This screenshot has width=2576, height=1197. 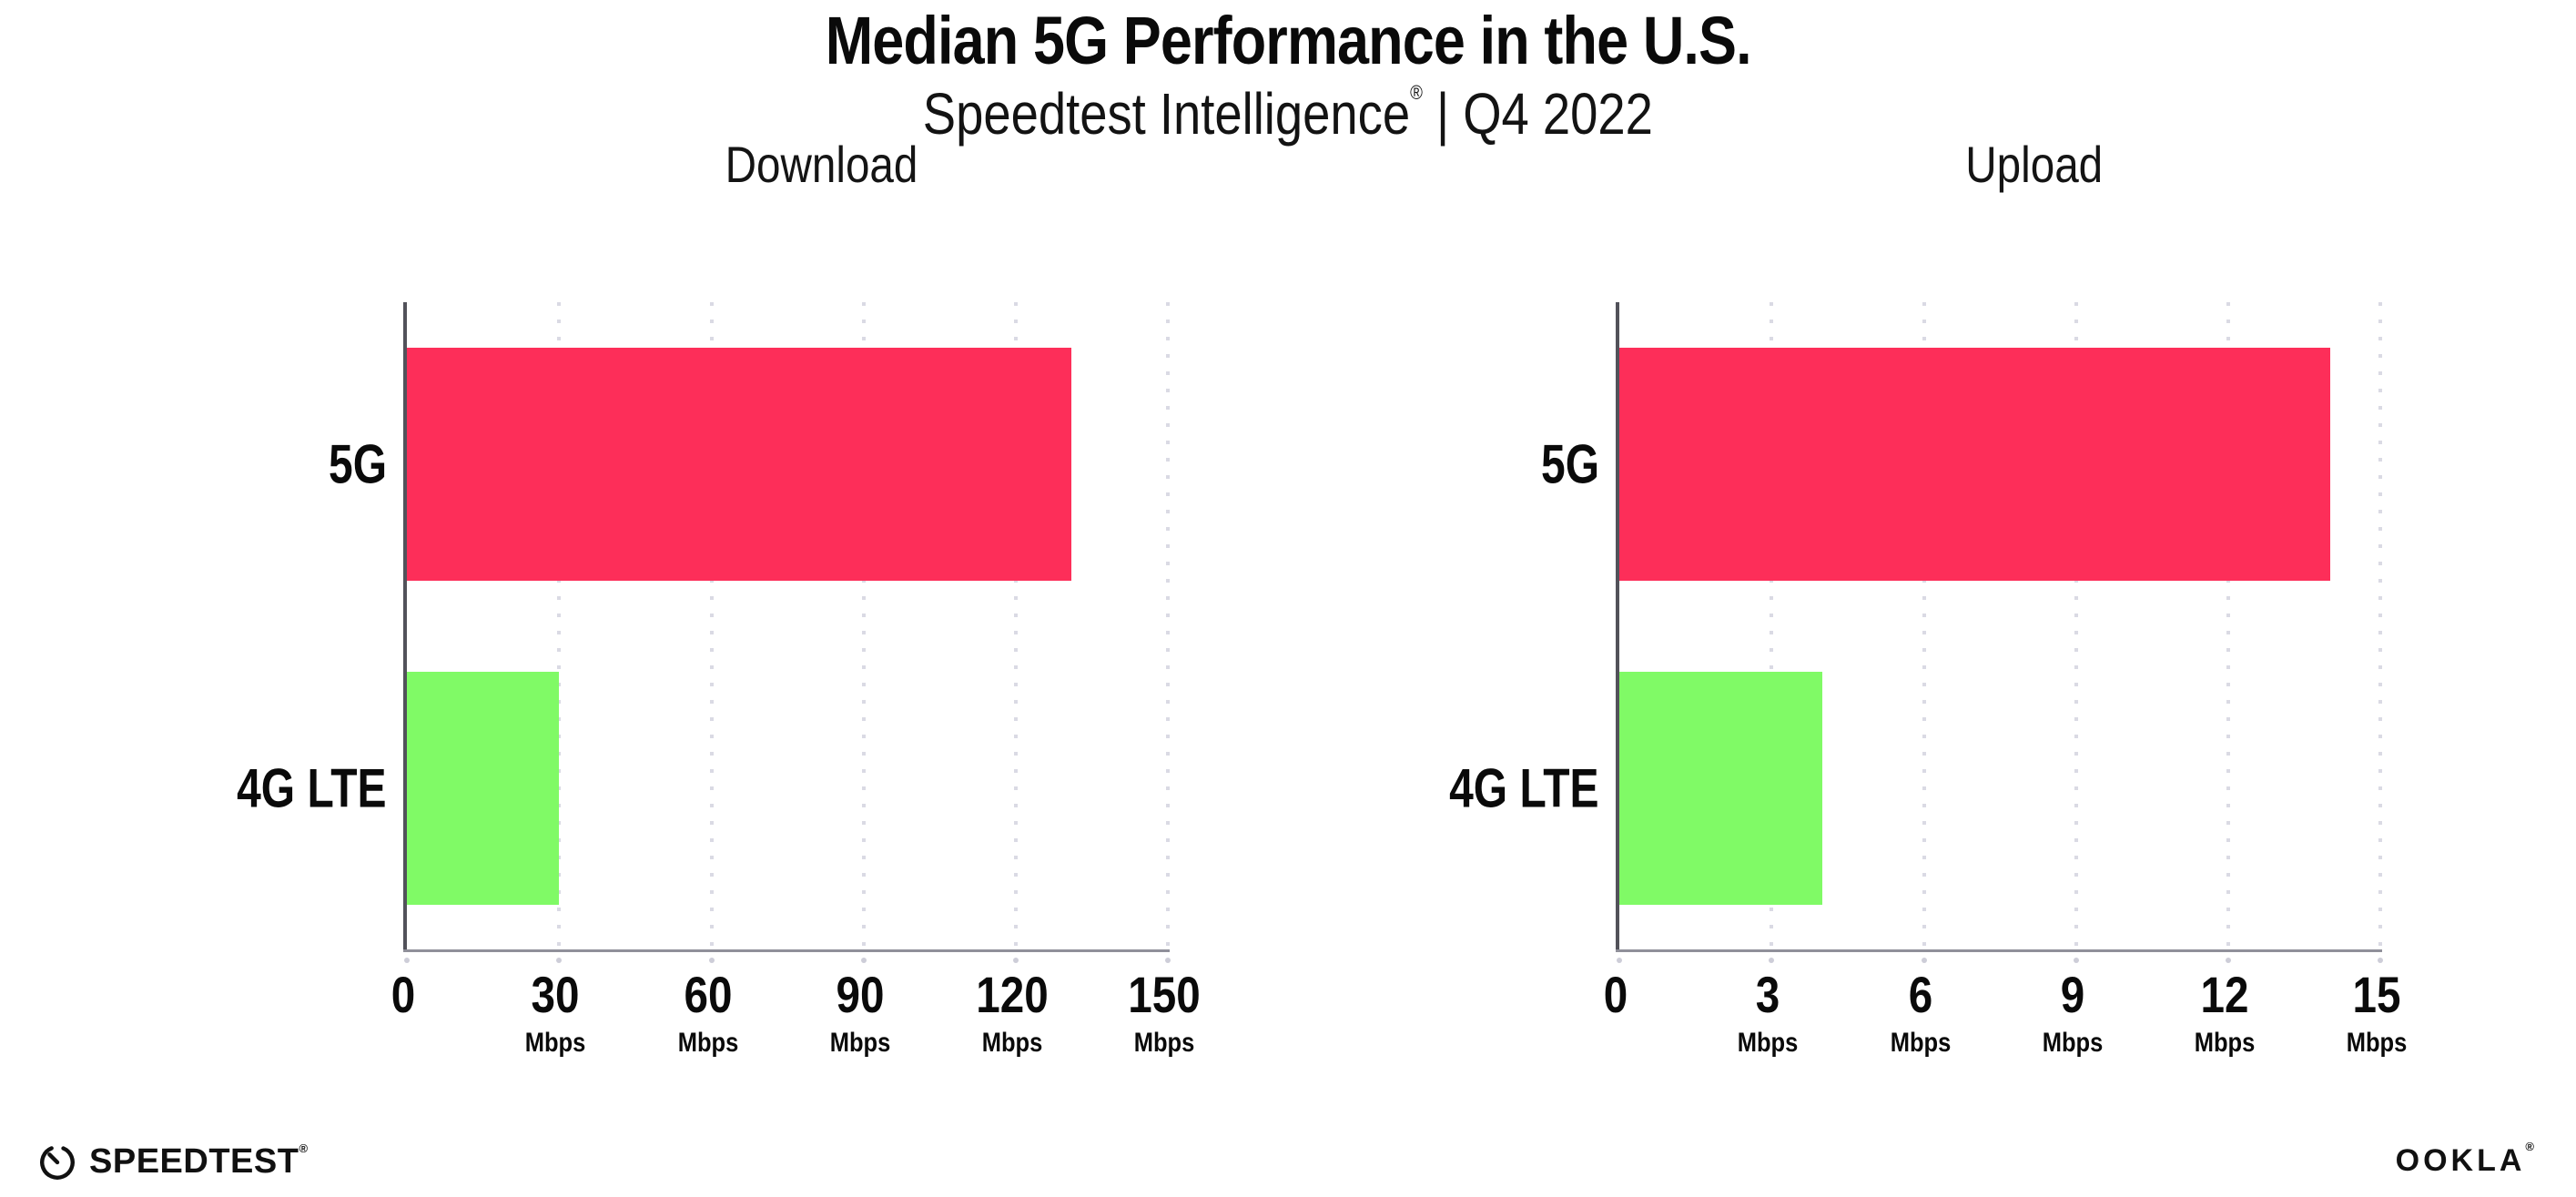 I want to click on registered-mark: ®, so click(x=1417, y=92).